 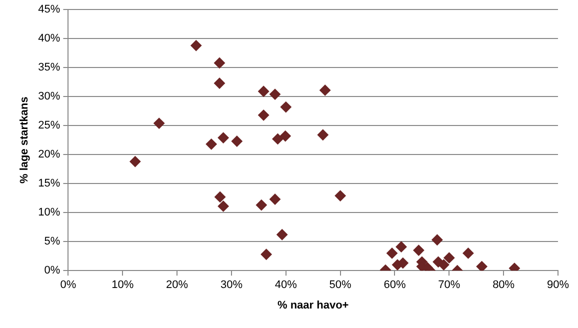 What do you see at coordinates (231, 285) in the screenshot?
I see `x-tick-label: 30%` at bounding box center [231, 285].